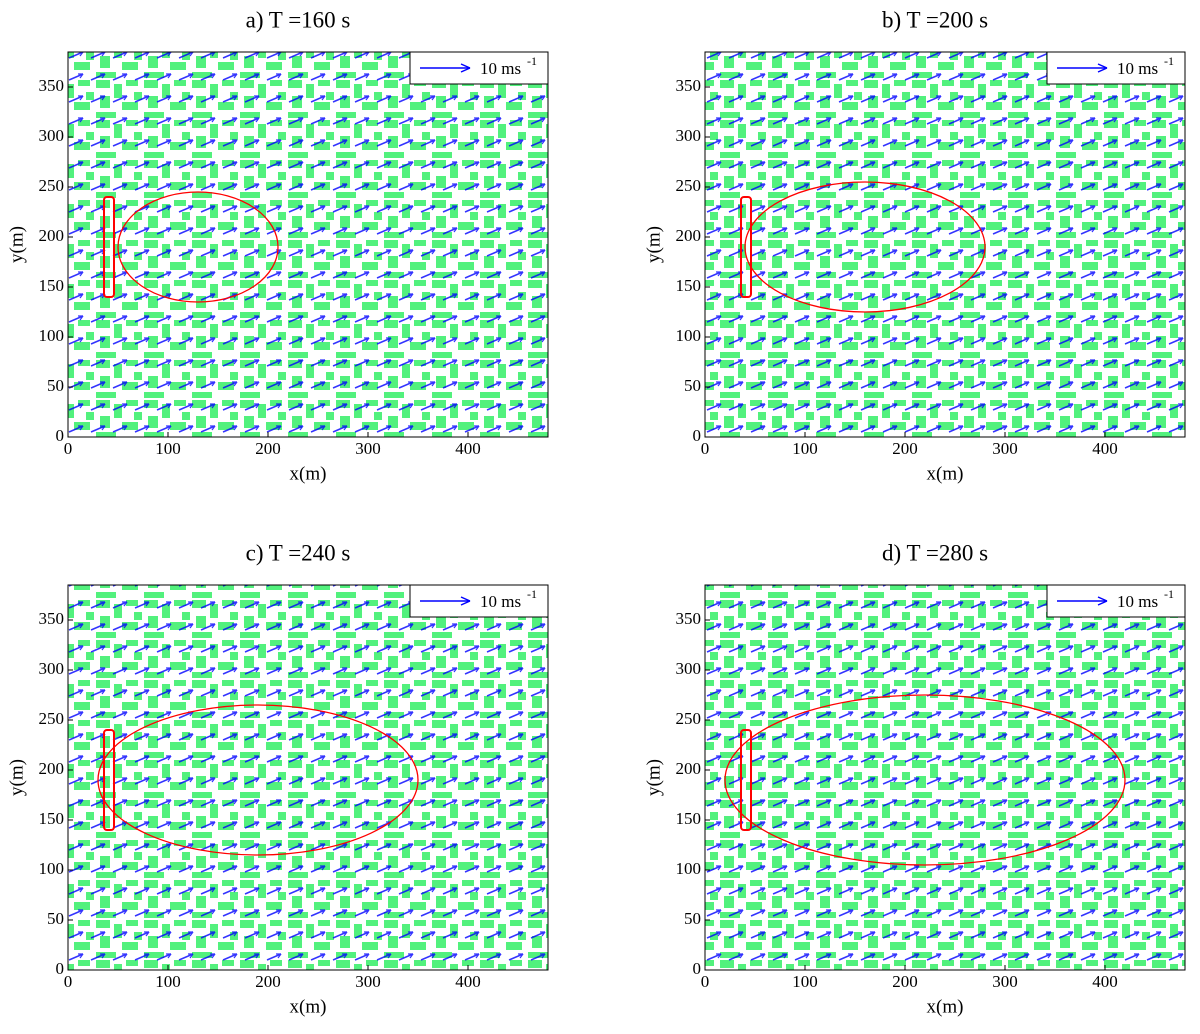  What do you see at coordinates (935, 19) in the screenshot?
I see `chart-title: b) T =200 s` at bounding box center [935, 19].